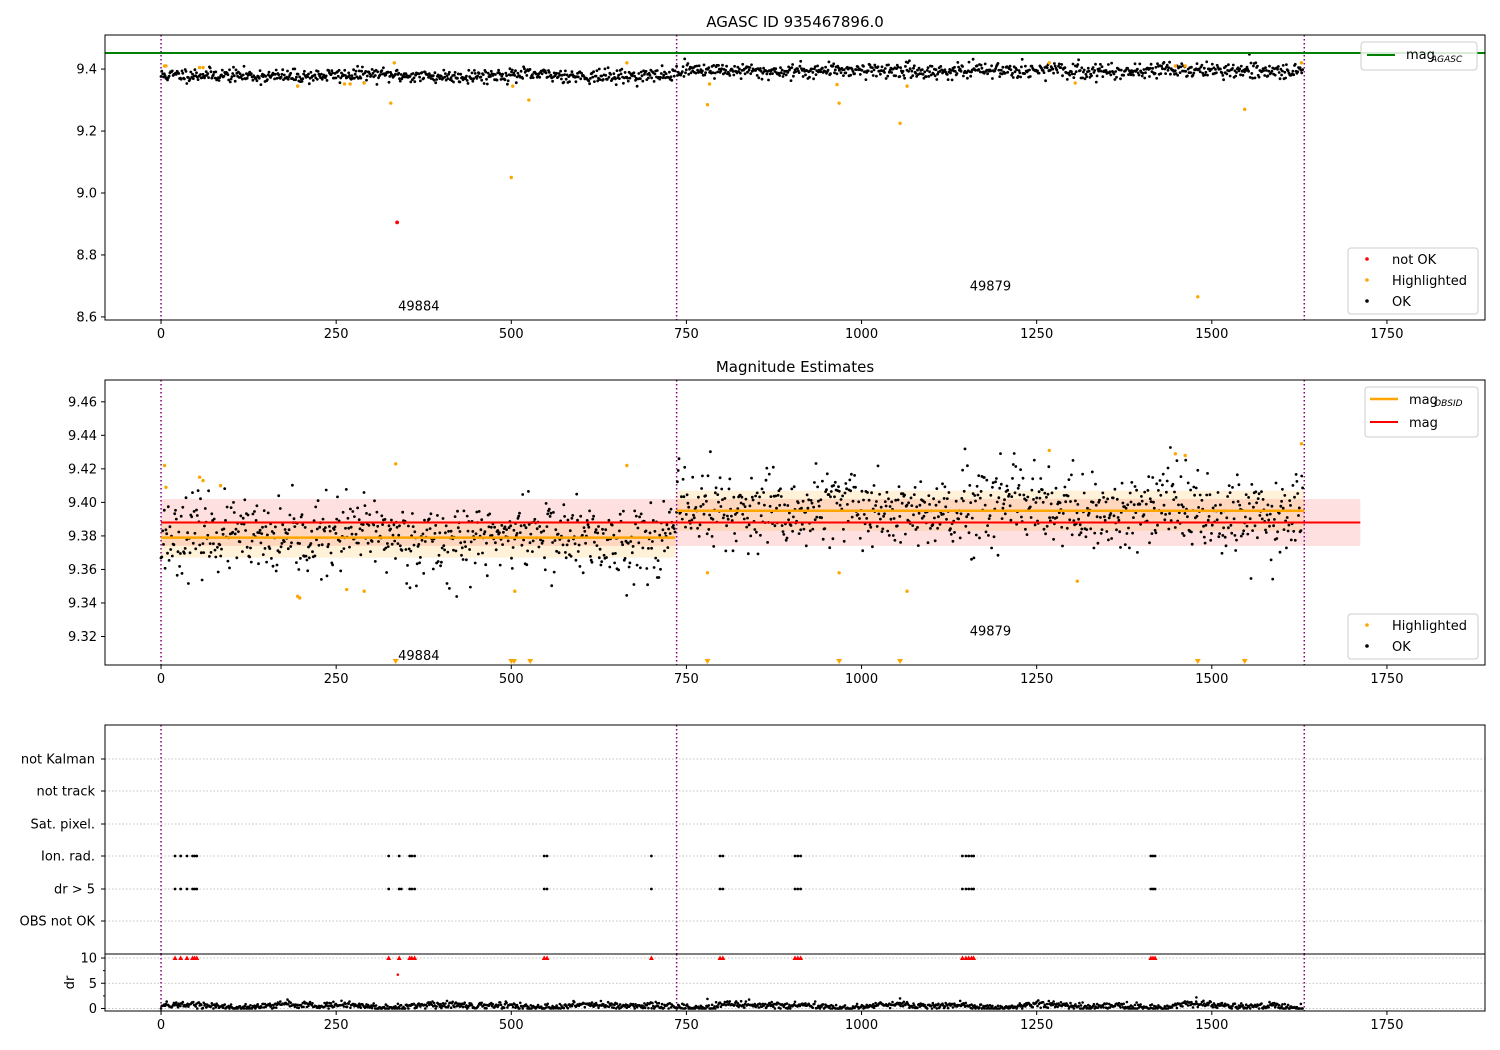 The image size is (1500, 1050). Describe the element at coordinates (1367, 280) in the screenshot. I see `legend-swatch` at that location.